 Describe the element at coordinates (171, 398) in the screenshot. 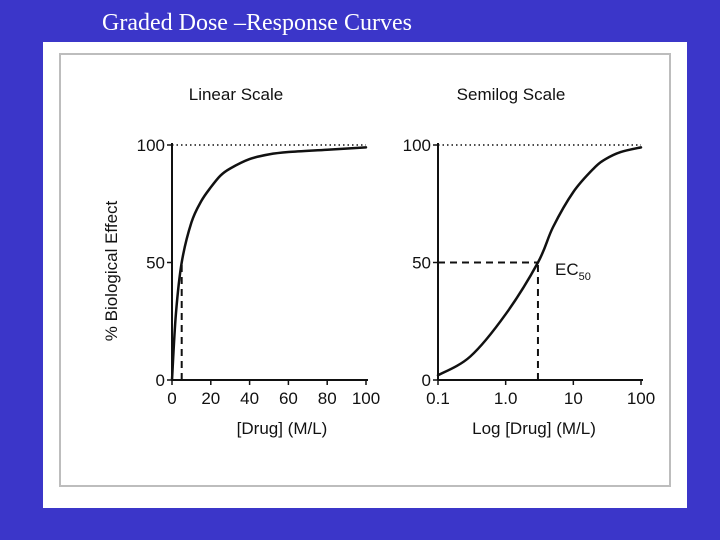

I see `x-tick-label: 0` at that location.